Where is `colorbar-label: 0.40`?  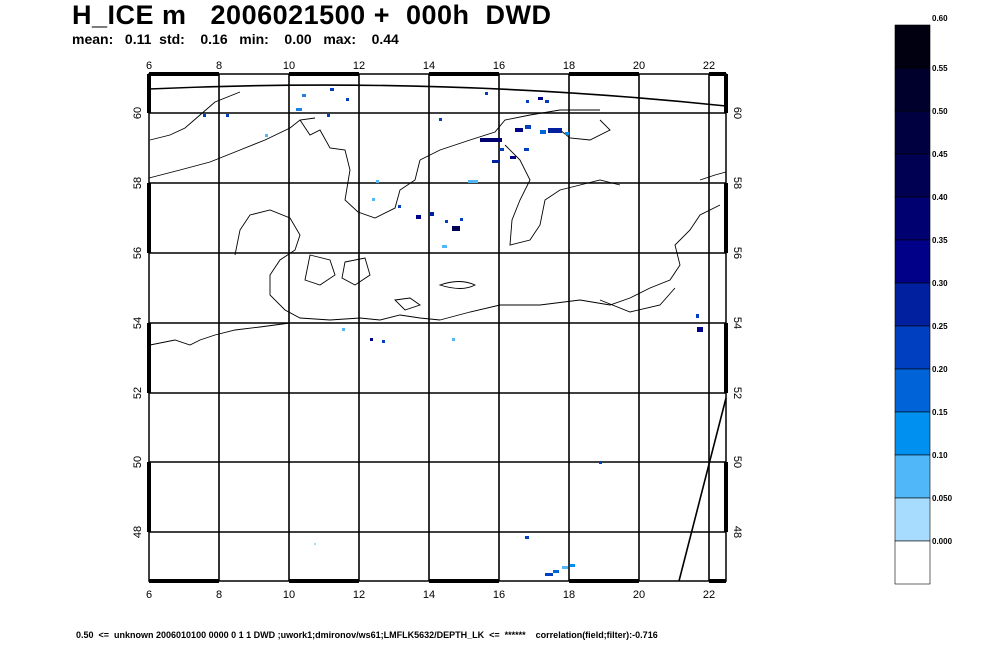
colorbar-label: 0.40 is located at coordinates (940, 197).